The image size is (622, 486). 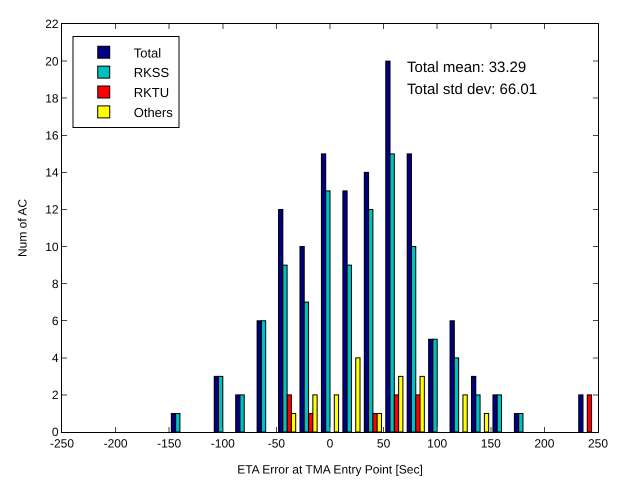 I want to click on legend-label: Others, so click(x=154, y=112).